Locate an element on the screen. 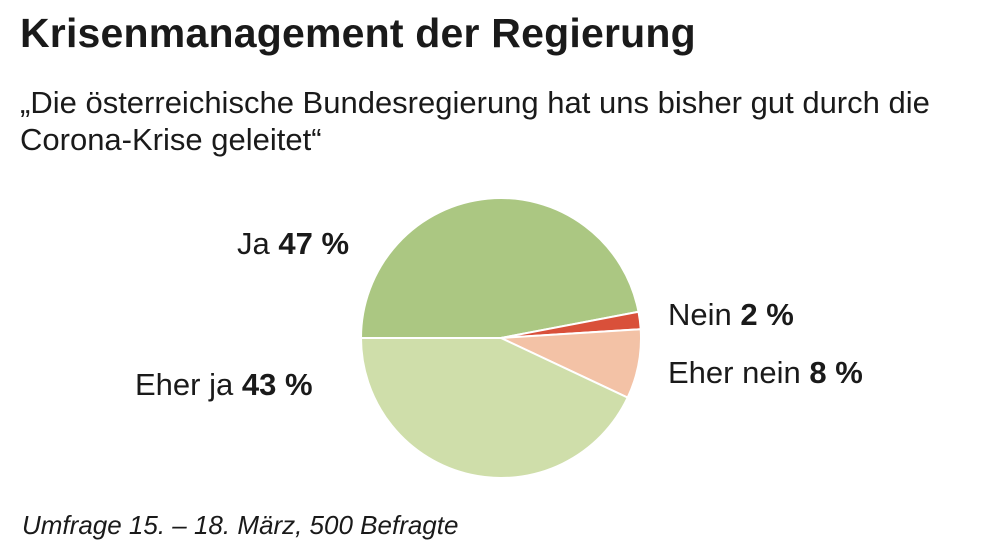  label-eher-ja-value: 43 % is located at coordinates (277, 384).